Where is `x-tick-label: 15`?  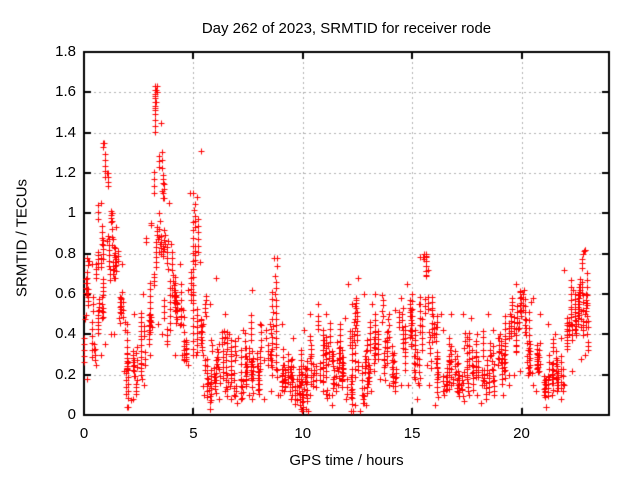
x-tick-label: 15 is located at coordinates (412, 433).